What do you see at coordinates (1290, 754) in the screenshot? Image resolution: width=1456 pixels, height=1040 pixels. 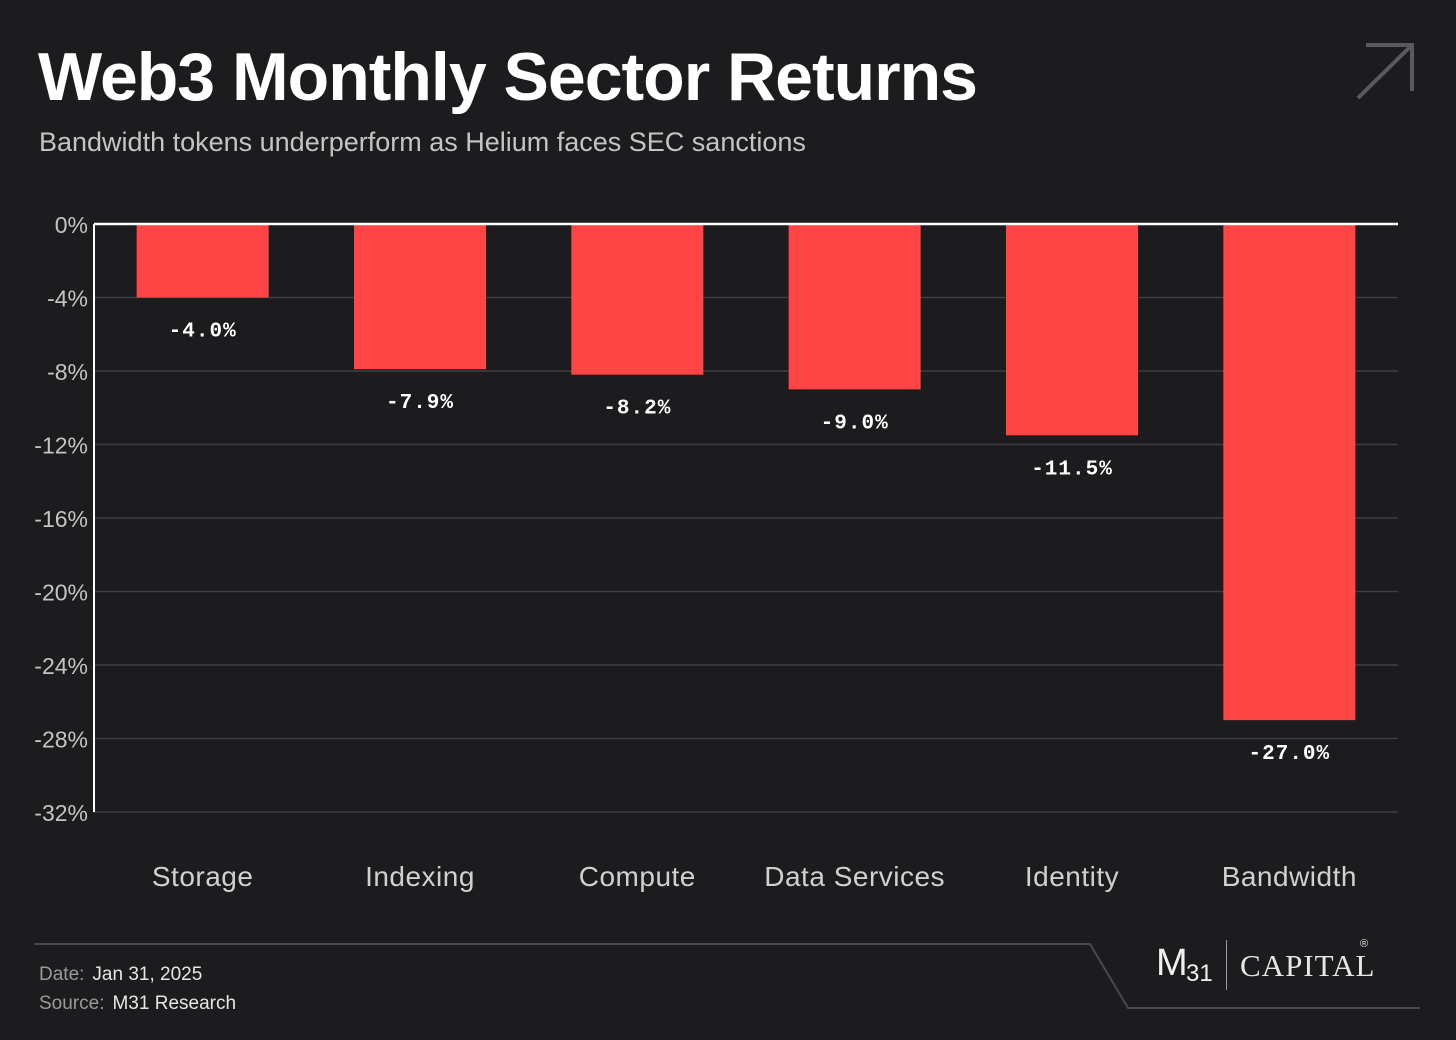 I see `bar-value-label: -27.0%` at bounding box center [1290, 754].